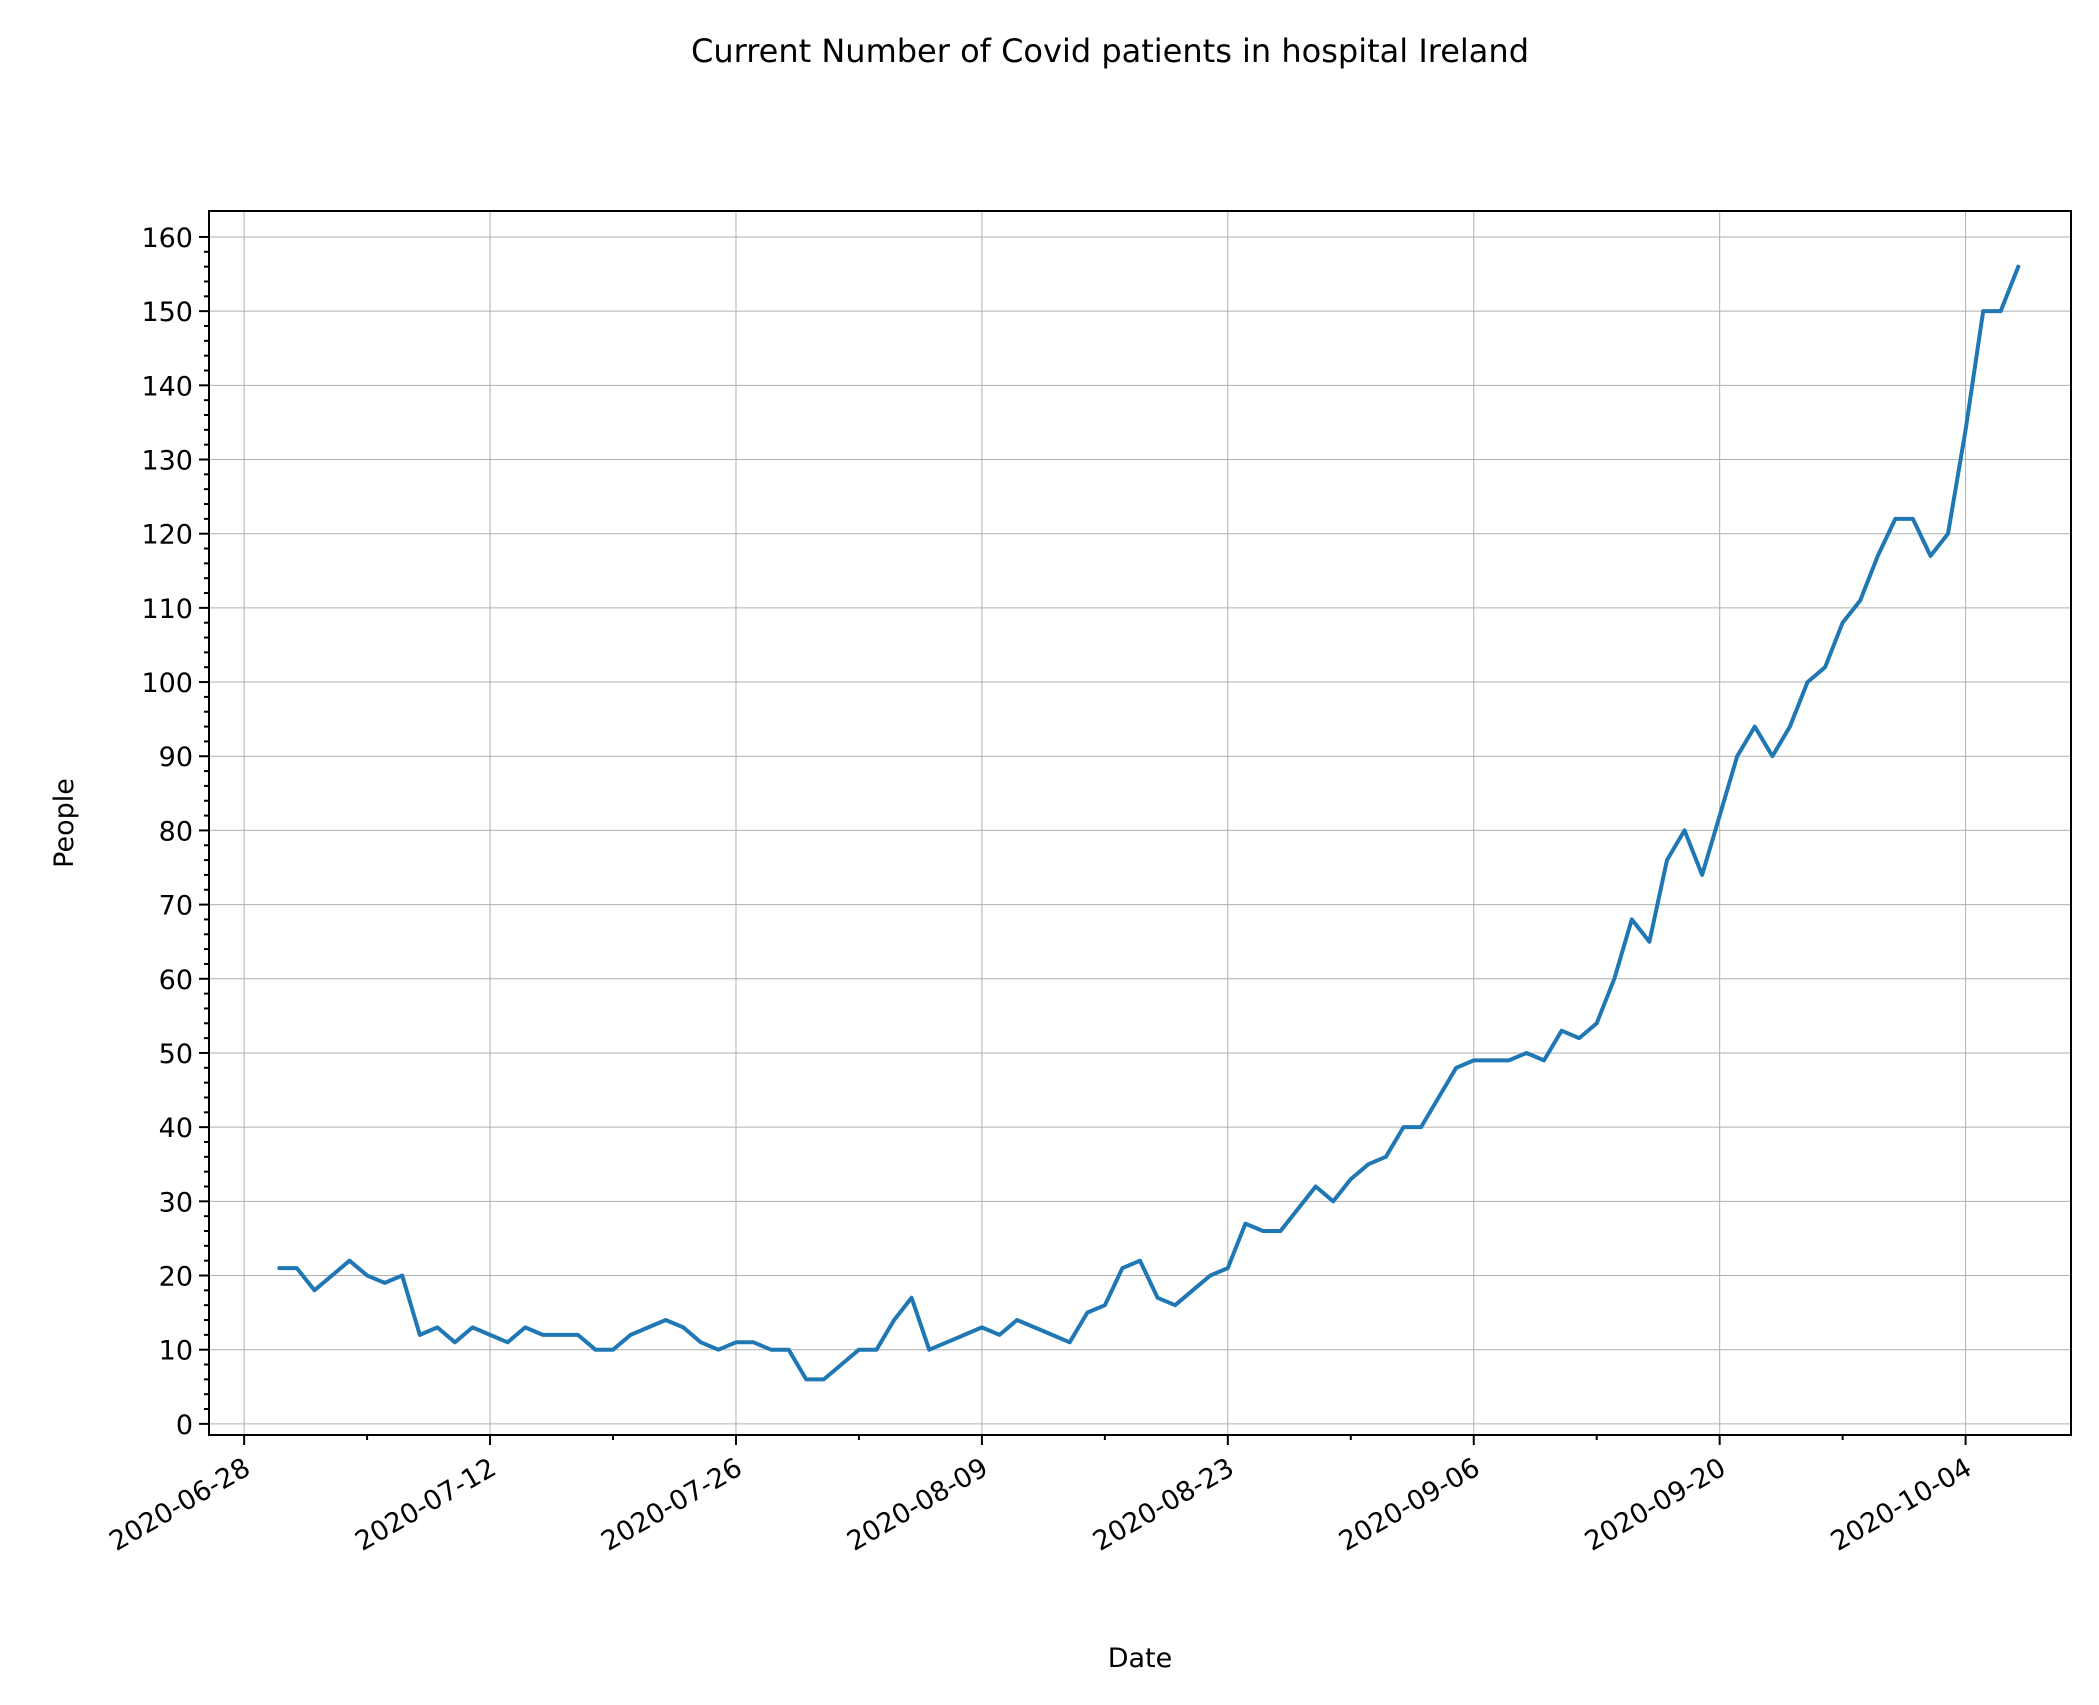 The image size is (2099, 1705). Describe the element at coordinates (176, 906) in the screenshot. I see `y-tick-label: 70` at that location.